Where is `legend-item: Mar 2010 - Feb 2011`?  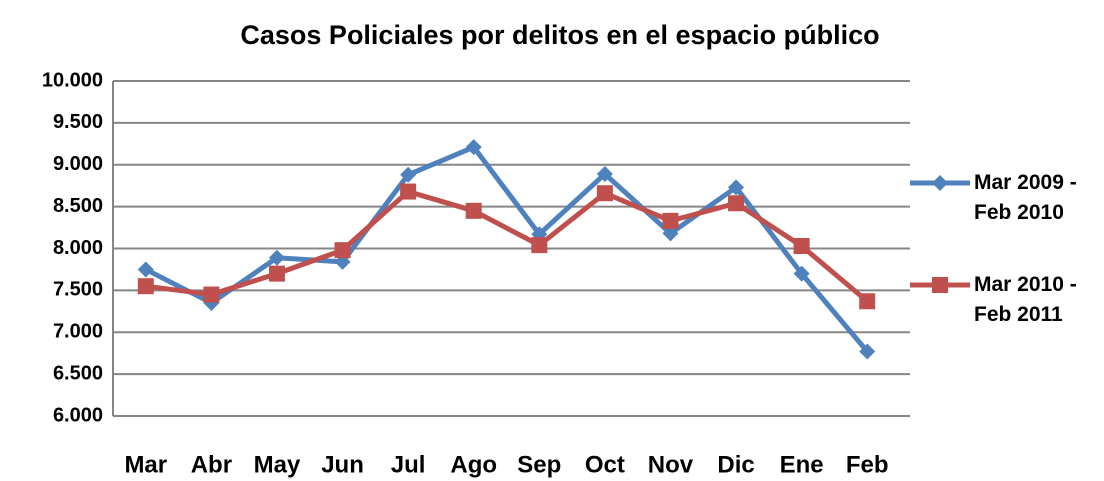
legend-item: Mar 2010 - Feb 2011 is located at coordinates (1005, 300).